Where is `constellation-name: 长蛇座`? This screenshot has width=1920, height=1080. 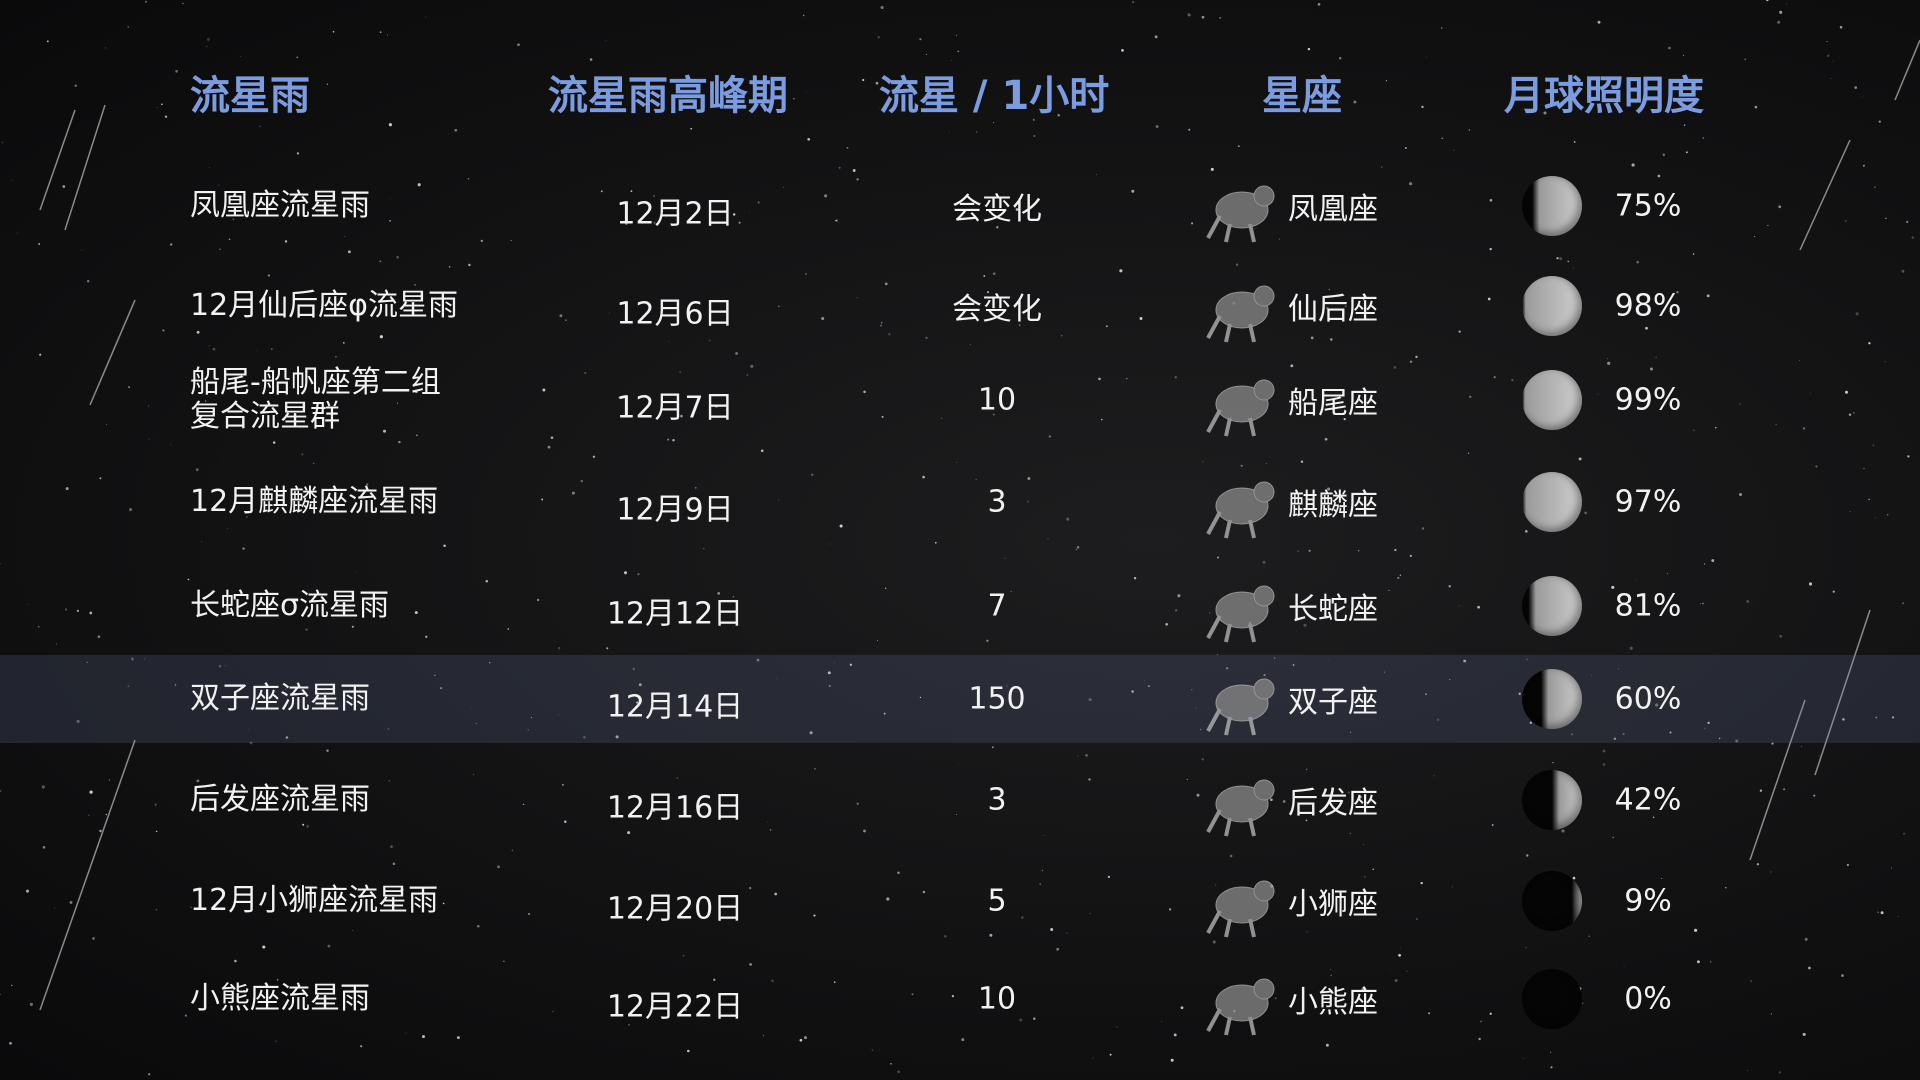 constellation-name: 长蛇座 is located at coordinates (1333, 609).